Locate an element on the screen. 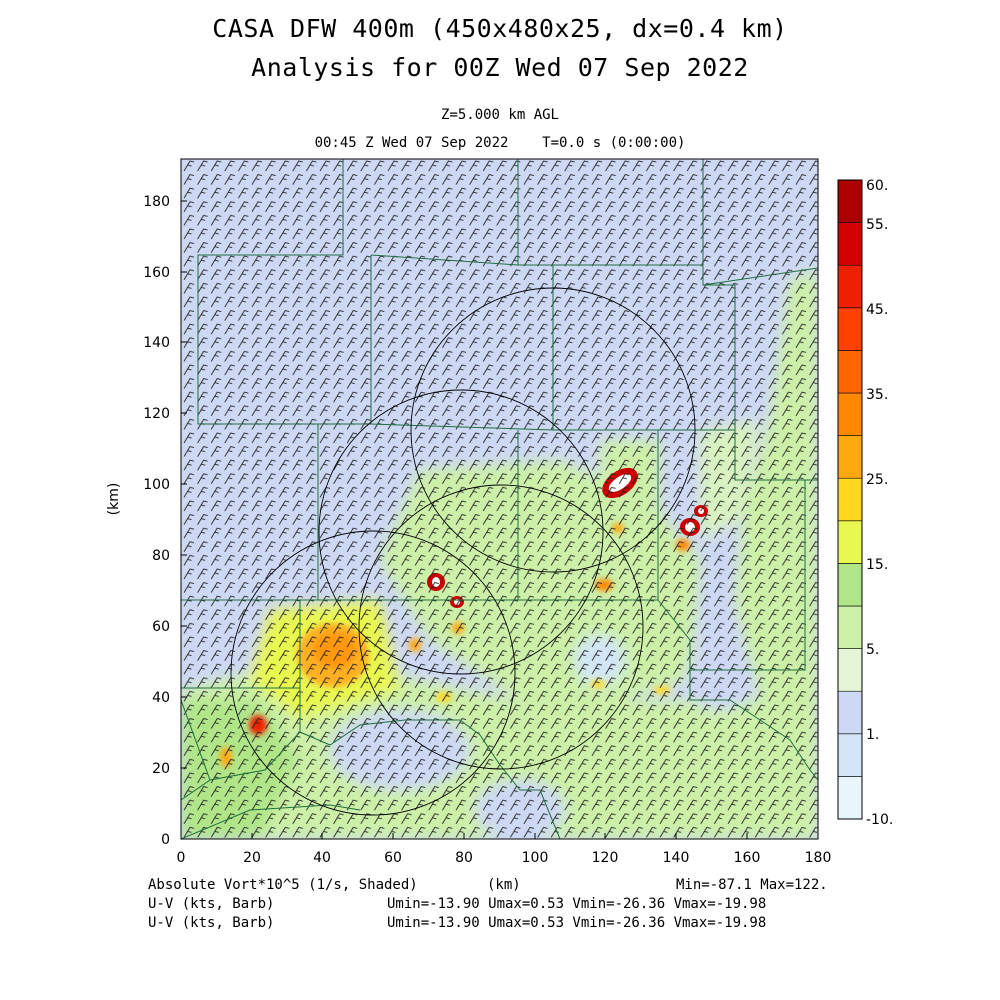 This screenshot has height=1000, width=1000. y-tick-label: 40 is located at coordinates (161, 698).